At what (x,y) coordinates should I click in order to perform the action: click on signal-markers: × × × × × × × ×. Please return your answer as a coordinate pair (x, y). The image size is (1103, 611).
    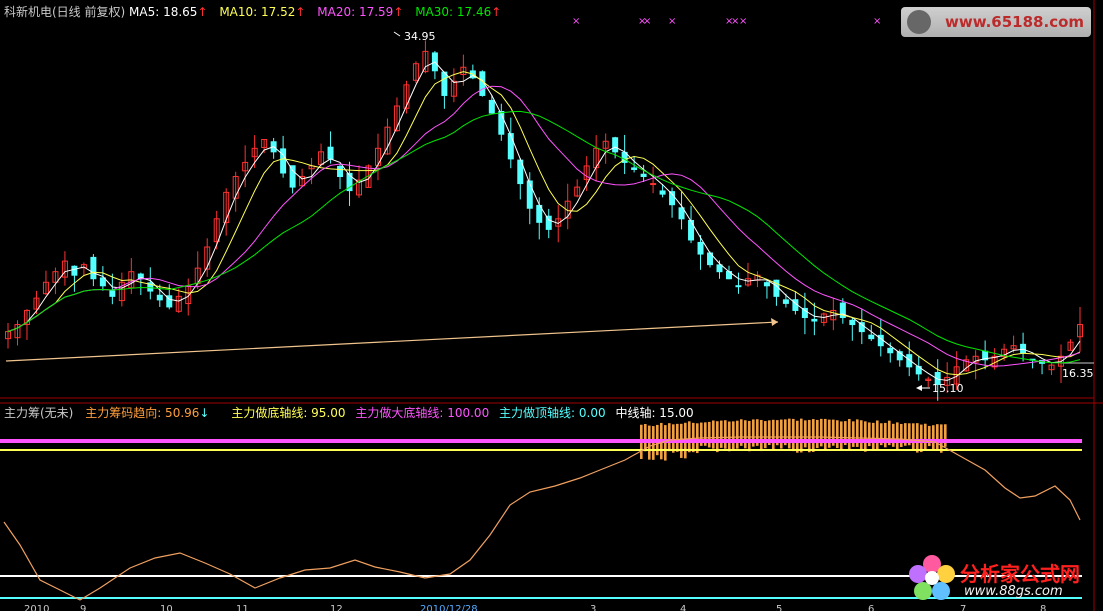
    Looking at the image, I should click on (726, 21).